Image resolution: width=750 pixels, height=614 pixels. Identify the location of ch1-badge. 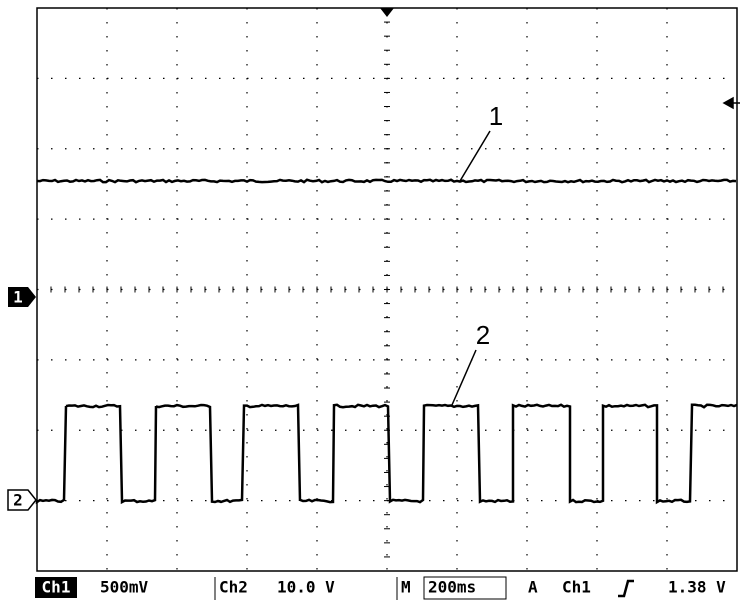
(56, 587).